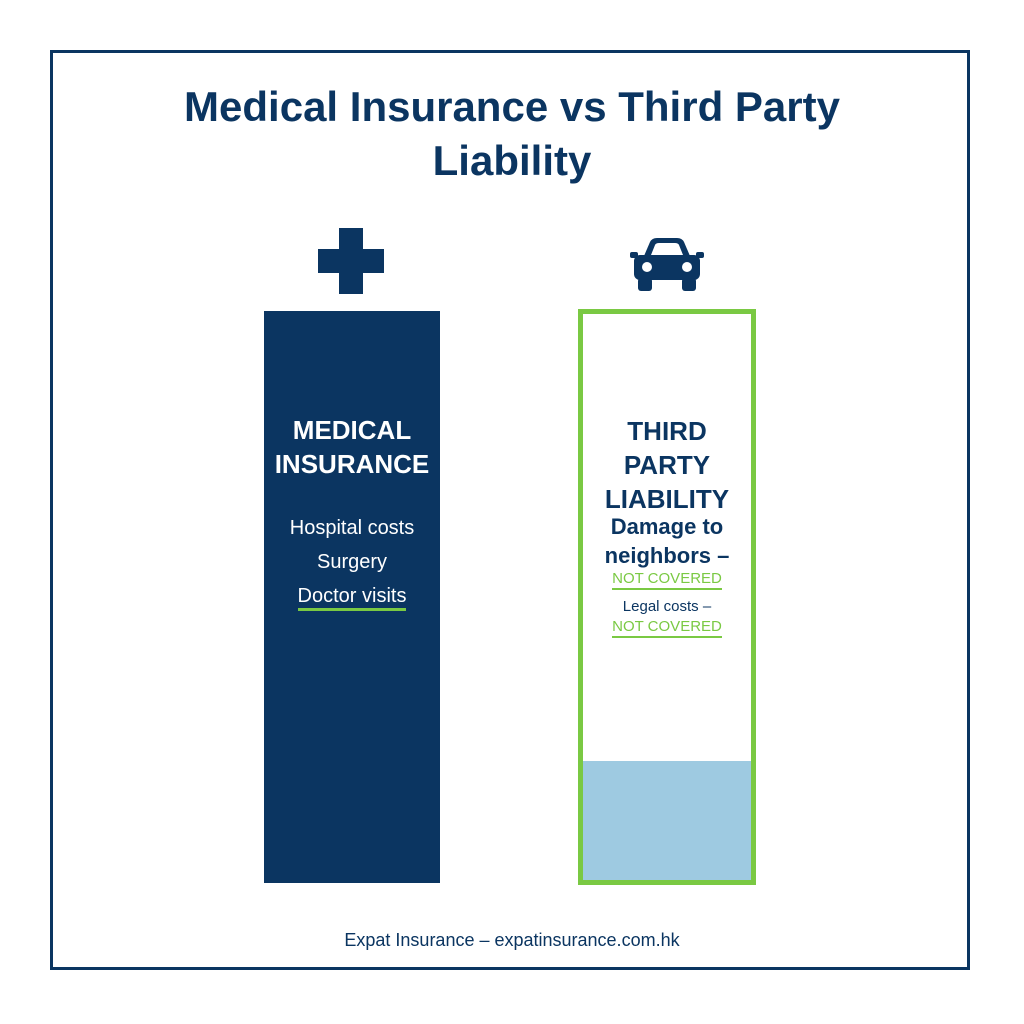 This screenshot has width=1024, height=1024. I want to click on third-party-liability-heading: THIRD PARTY LIABILITY, so click(667, 465).